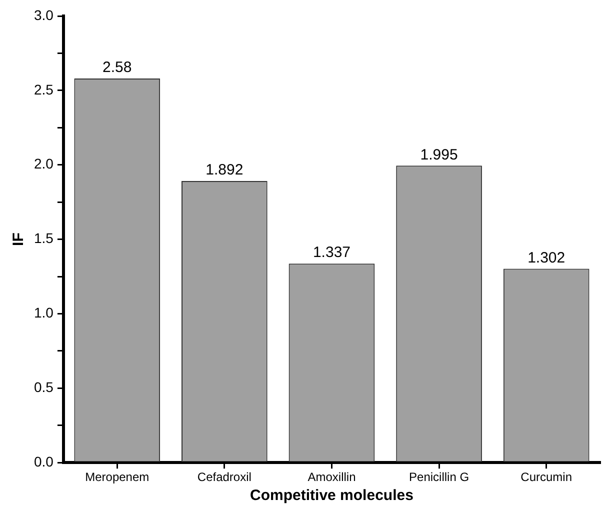  What do you see at coordinates (44, 461) in the screenshot?
I see `y-tick-label: 0.0` at bounding box center [44, 461].